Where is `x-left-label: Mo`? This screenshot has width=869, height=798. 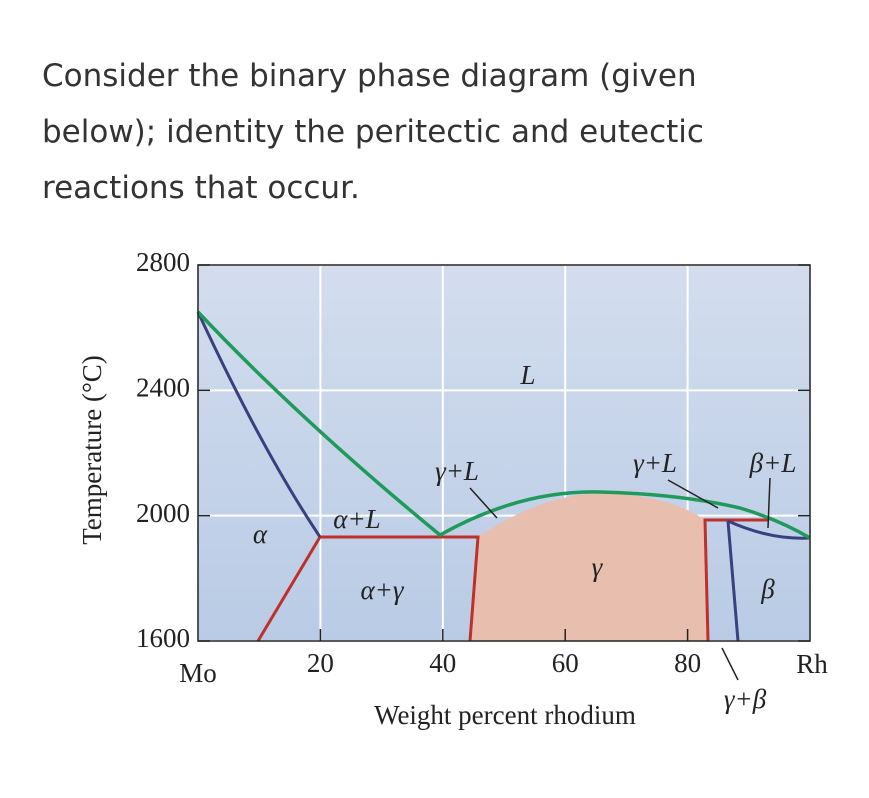 x-left-label: Mo is located at coordinates (198, 673).